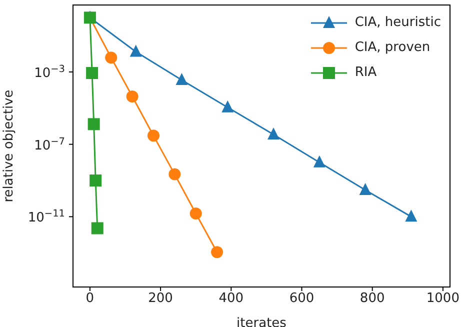  What do you see at coordinates (46, 217) in the screenshot?
I see `y-tick-label: 10$^{−11}$` at bounding box center [46, 217].